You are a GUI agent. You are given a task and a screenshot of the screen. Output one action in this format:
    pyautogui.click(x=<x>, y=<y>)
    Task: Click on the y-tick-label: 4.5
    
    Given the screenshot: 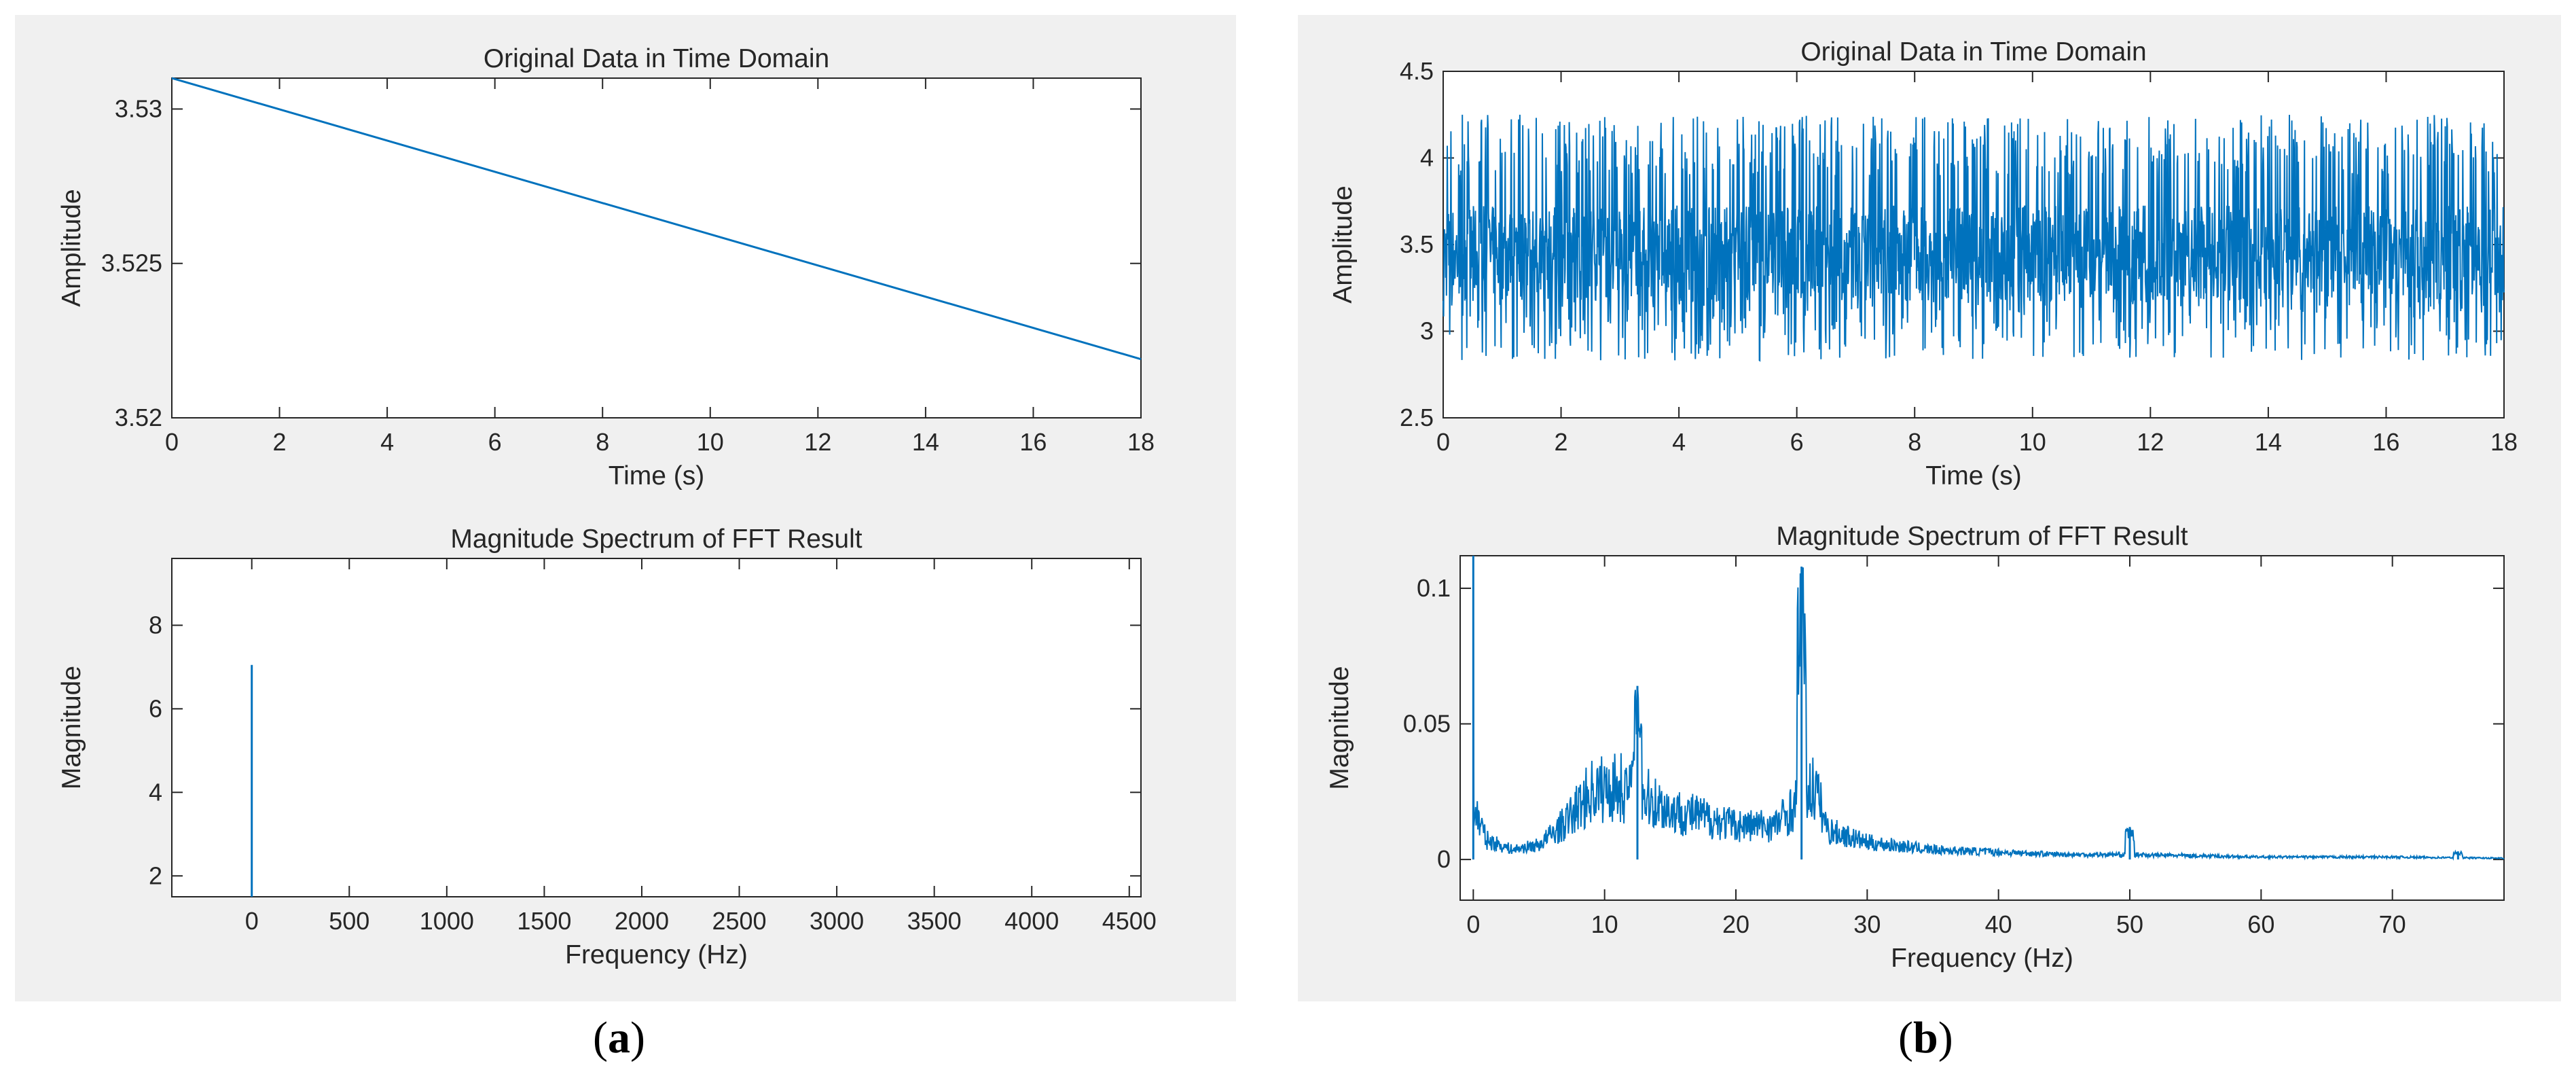 What is the action you would take?
    pyautogui.click(x=1417, y=71)
    